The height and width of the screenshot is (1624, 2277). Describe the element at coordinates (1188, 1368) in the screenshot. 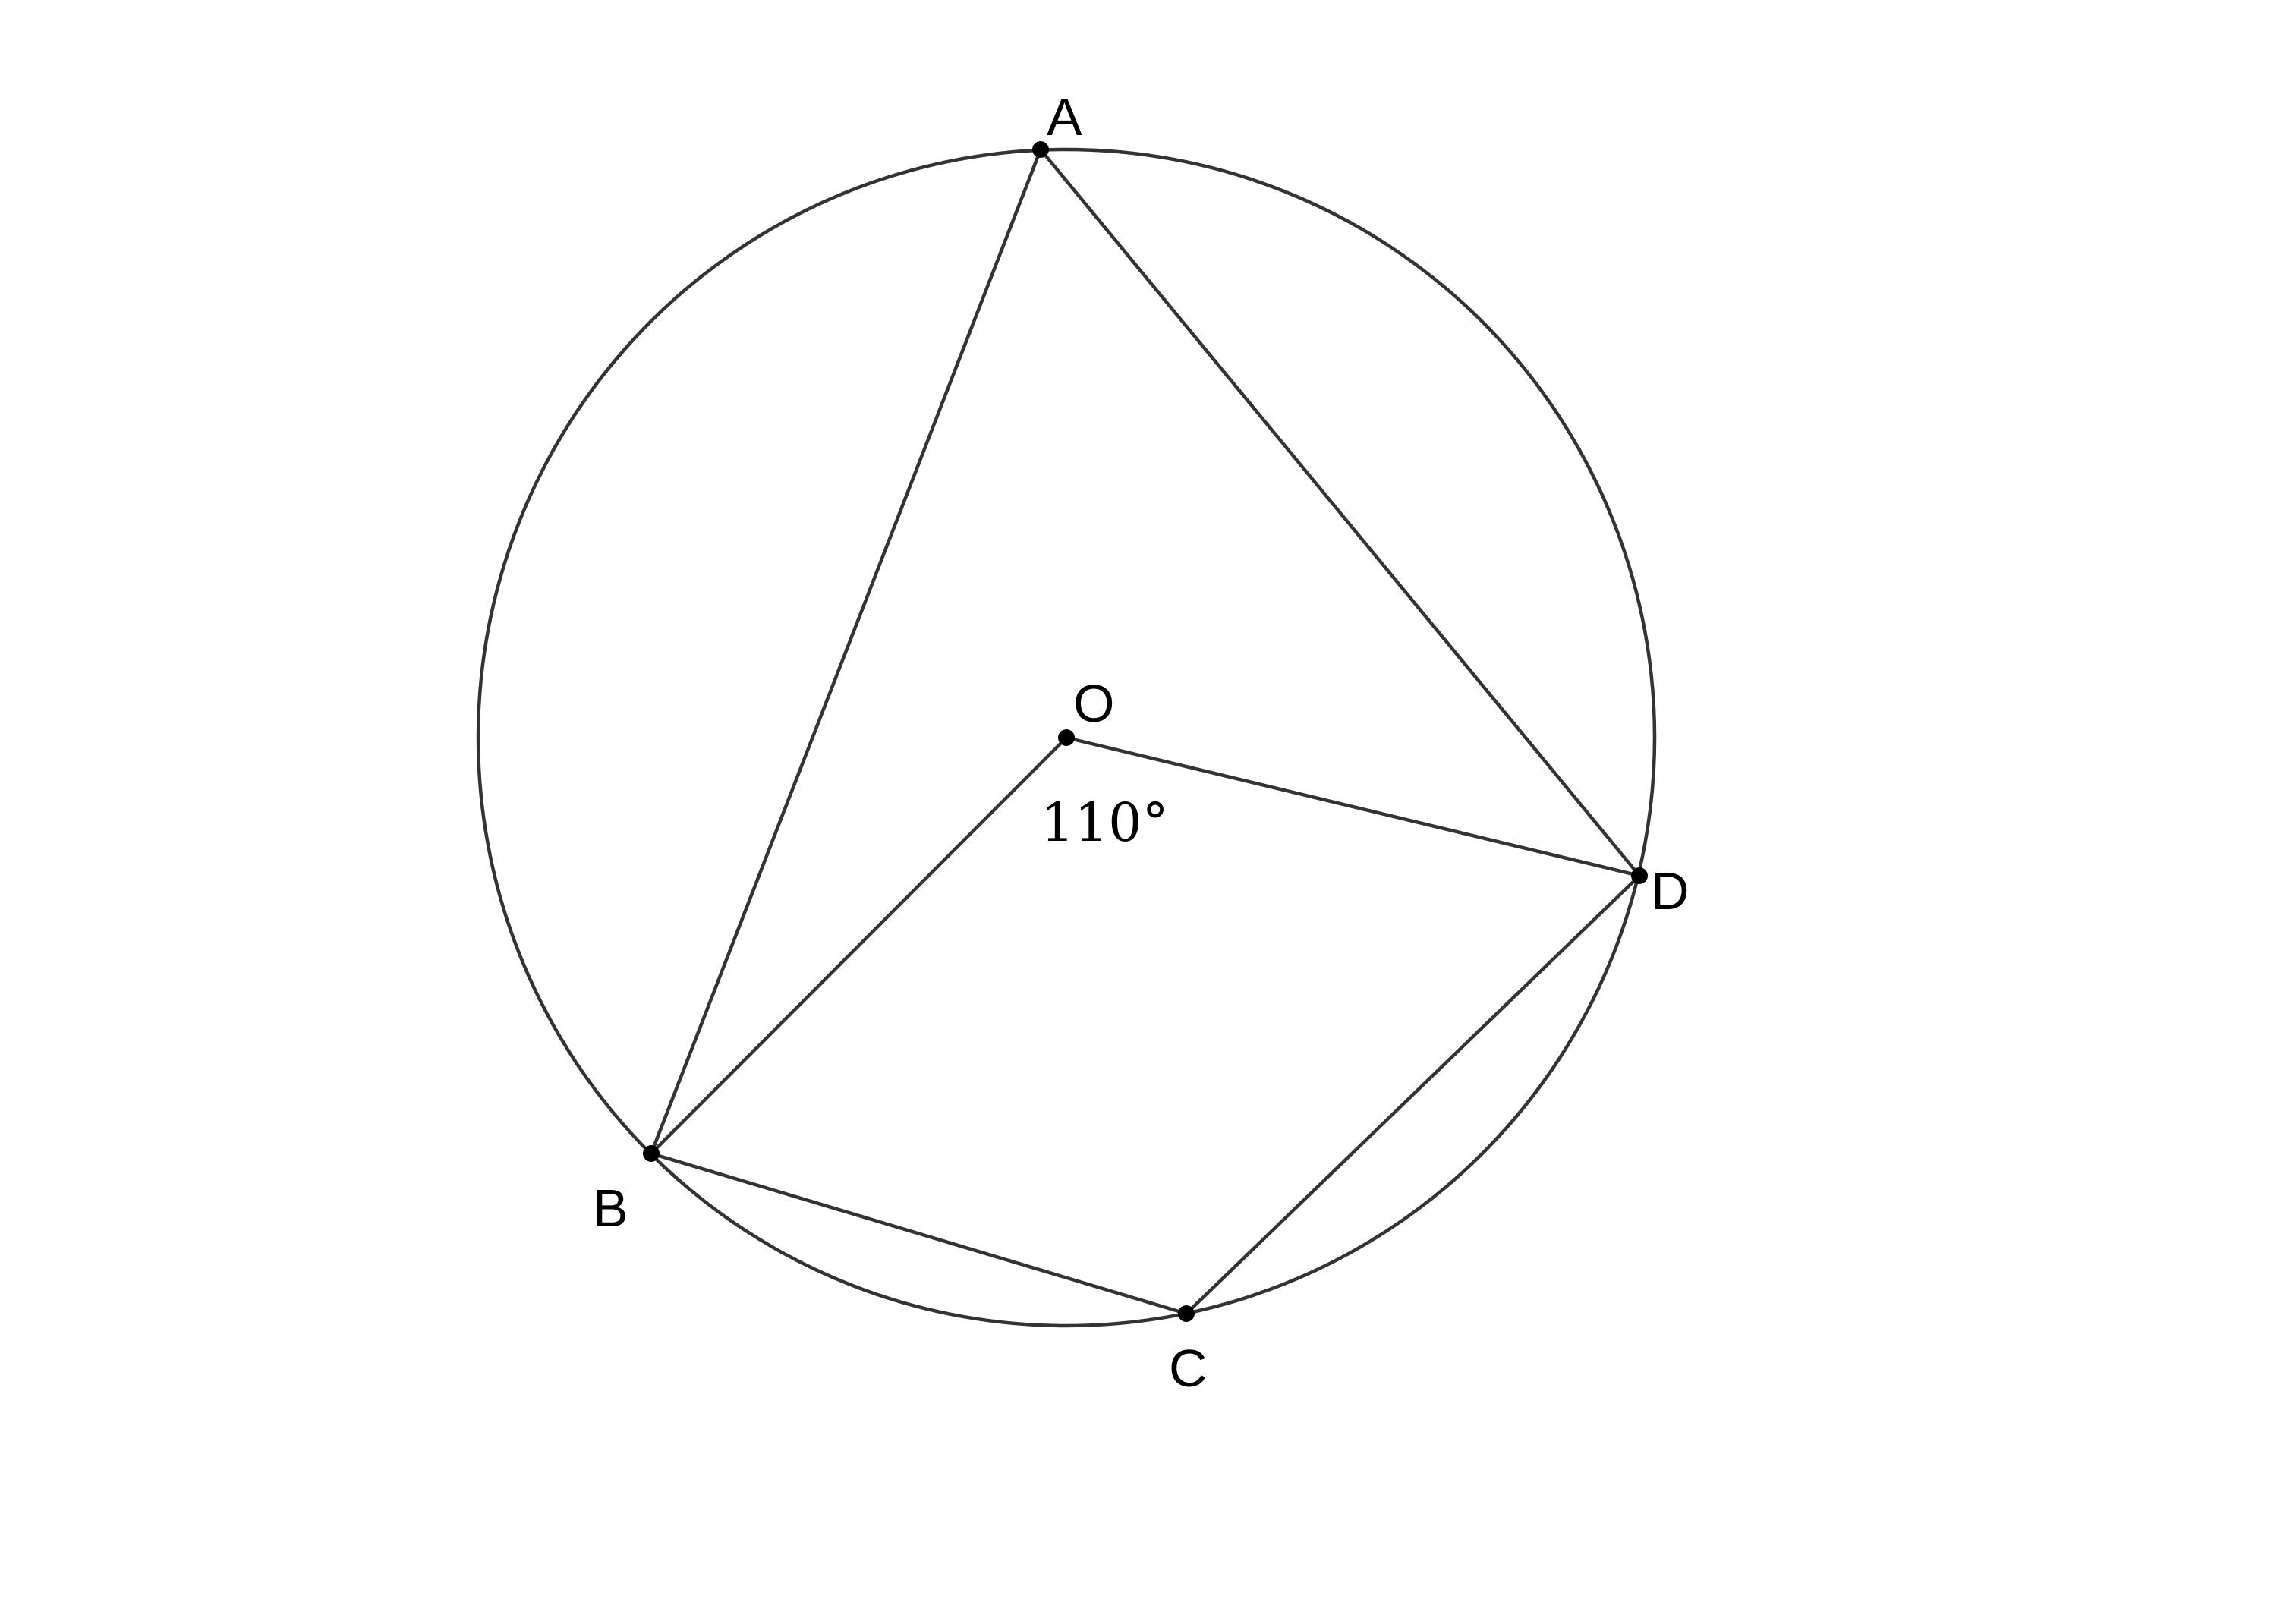

I see `label-c: C` at that location.